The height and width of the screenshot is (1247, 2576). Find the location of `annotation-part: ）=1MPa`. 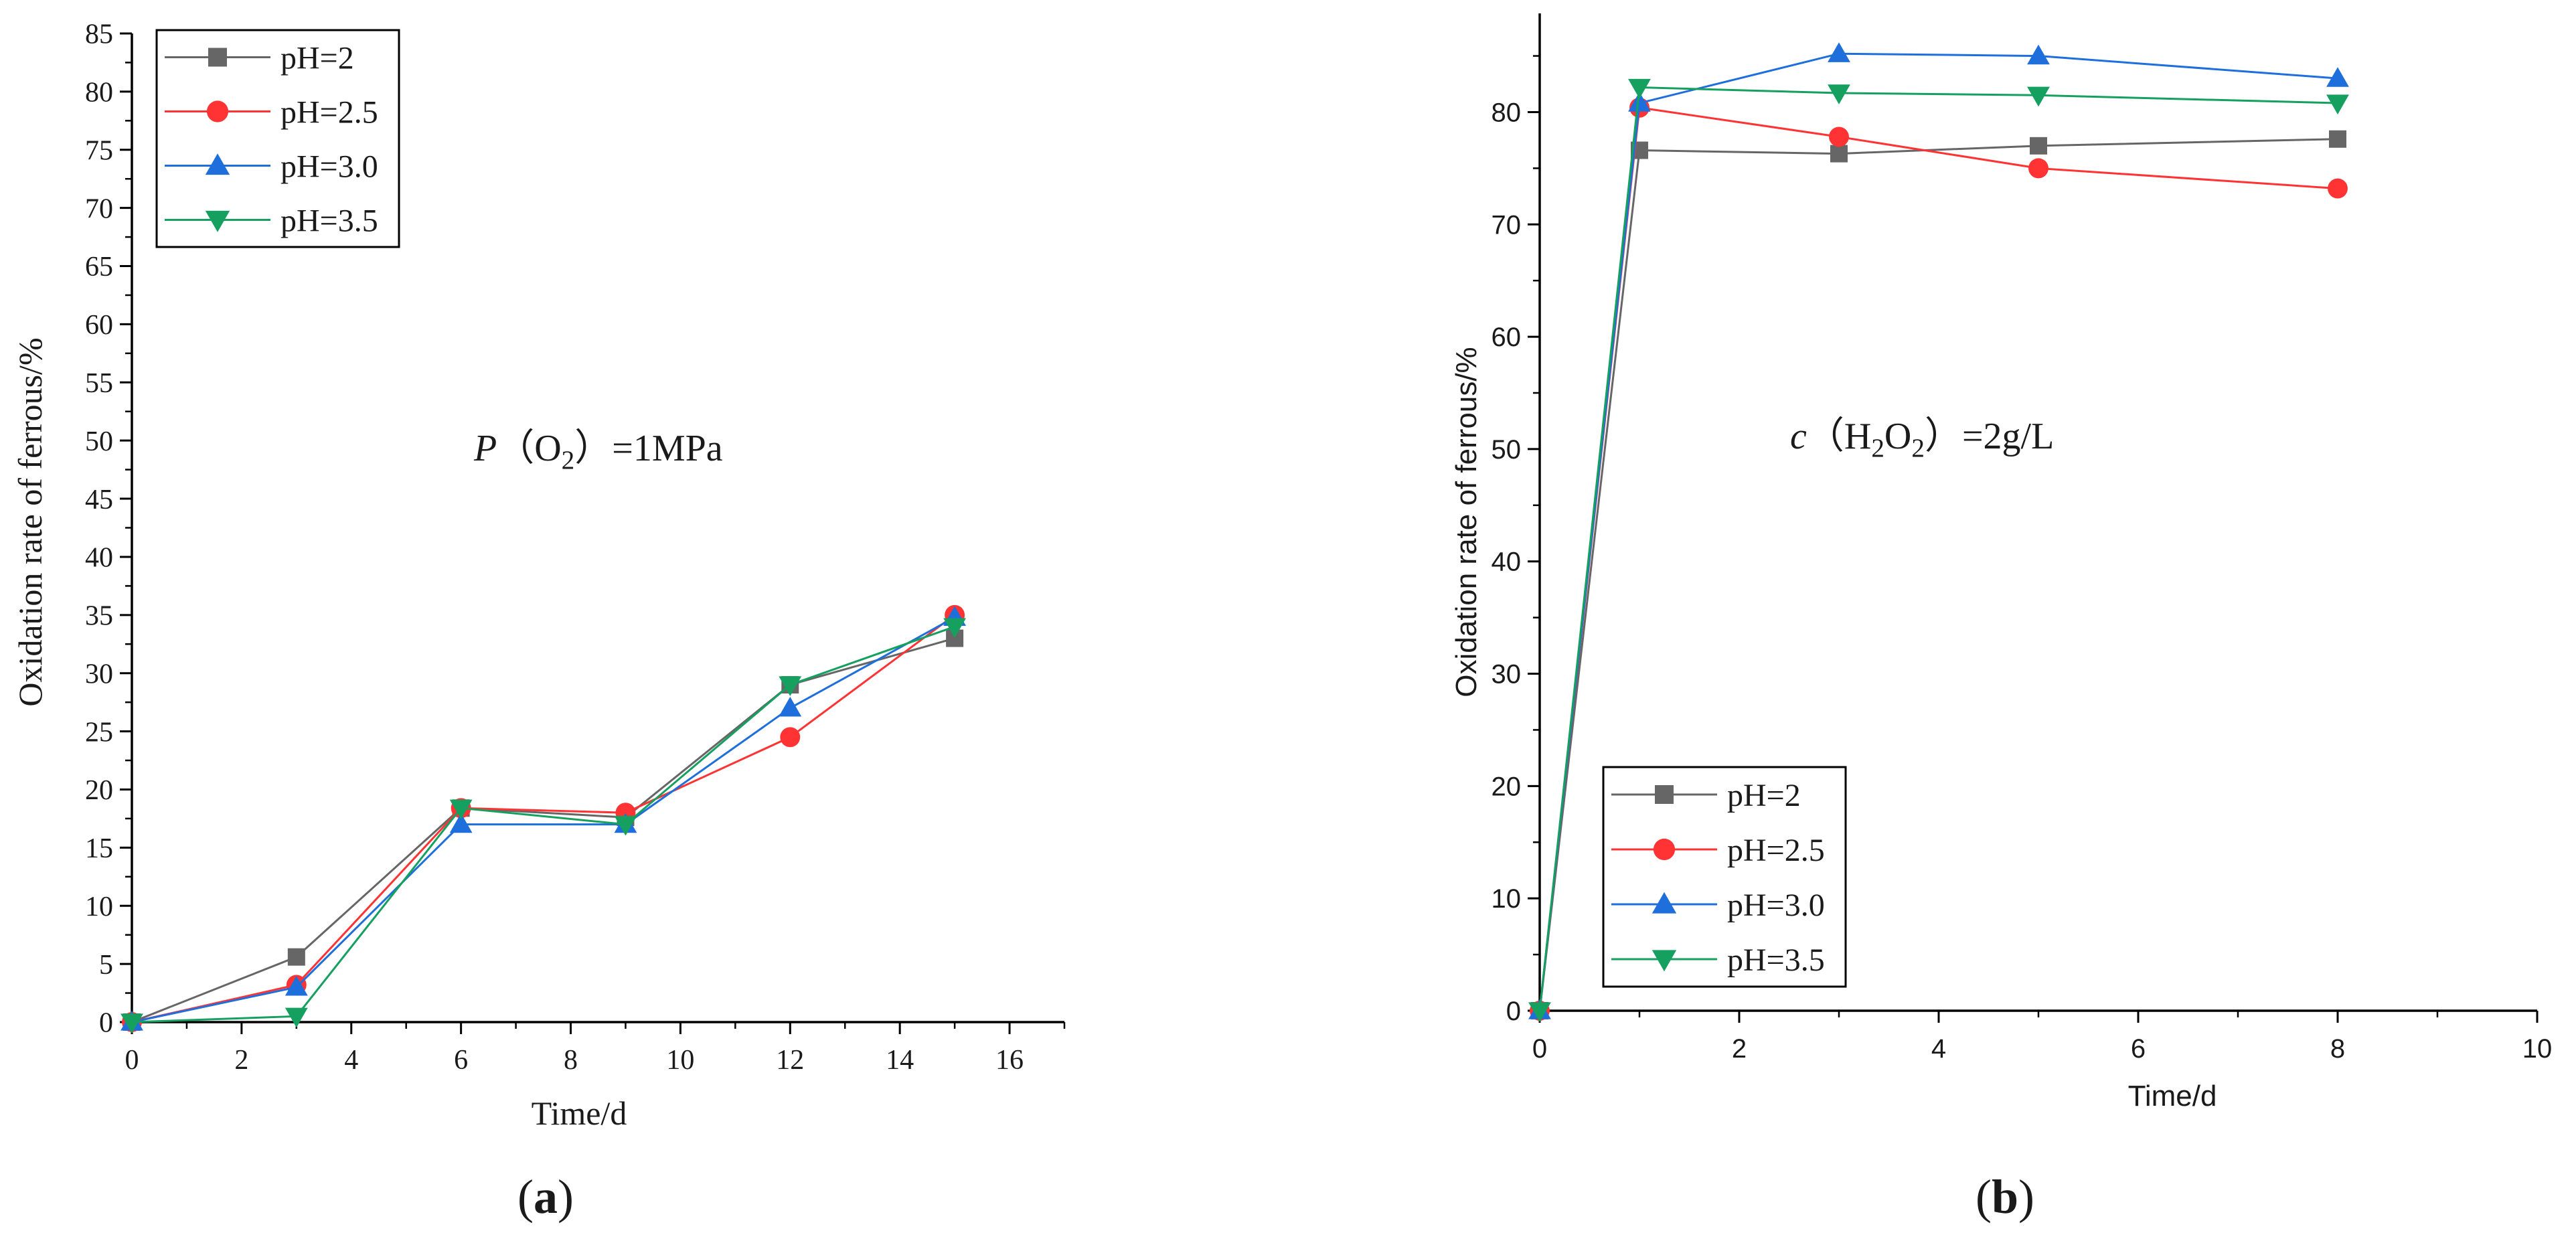

annotation-part: ）=1MPa is located at coordinates (649, 449).